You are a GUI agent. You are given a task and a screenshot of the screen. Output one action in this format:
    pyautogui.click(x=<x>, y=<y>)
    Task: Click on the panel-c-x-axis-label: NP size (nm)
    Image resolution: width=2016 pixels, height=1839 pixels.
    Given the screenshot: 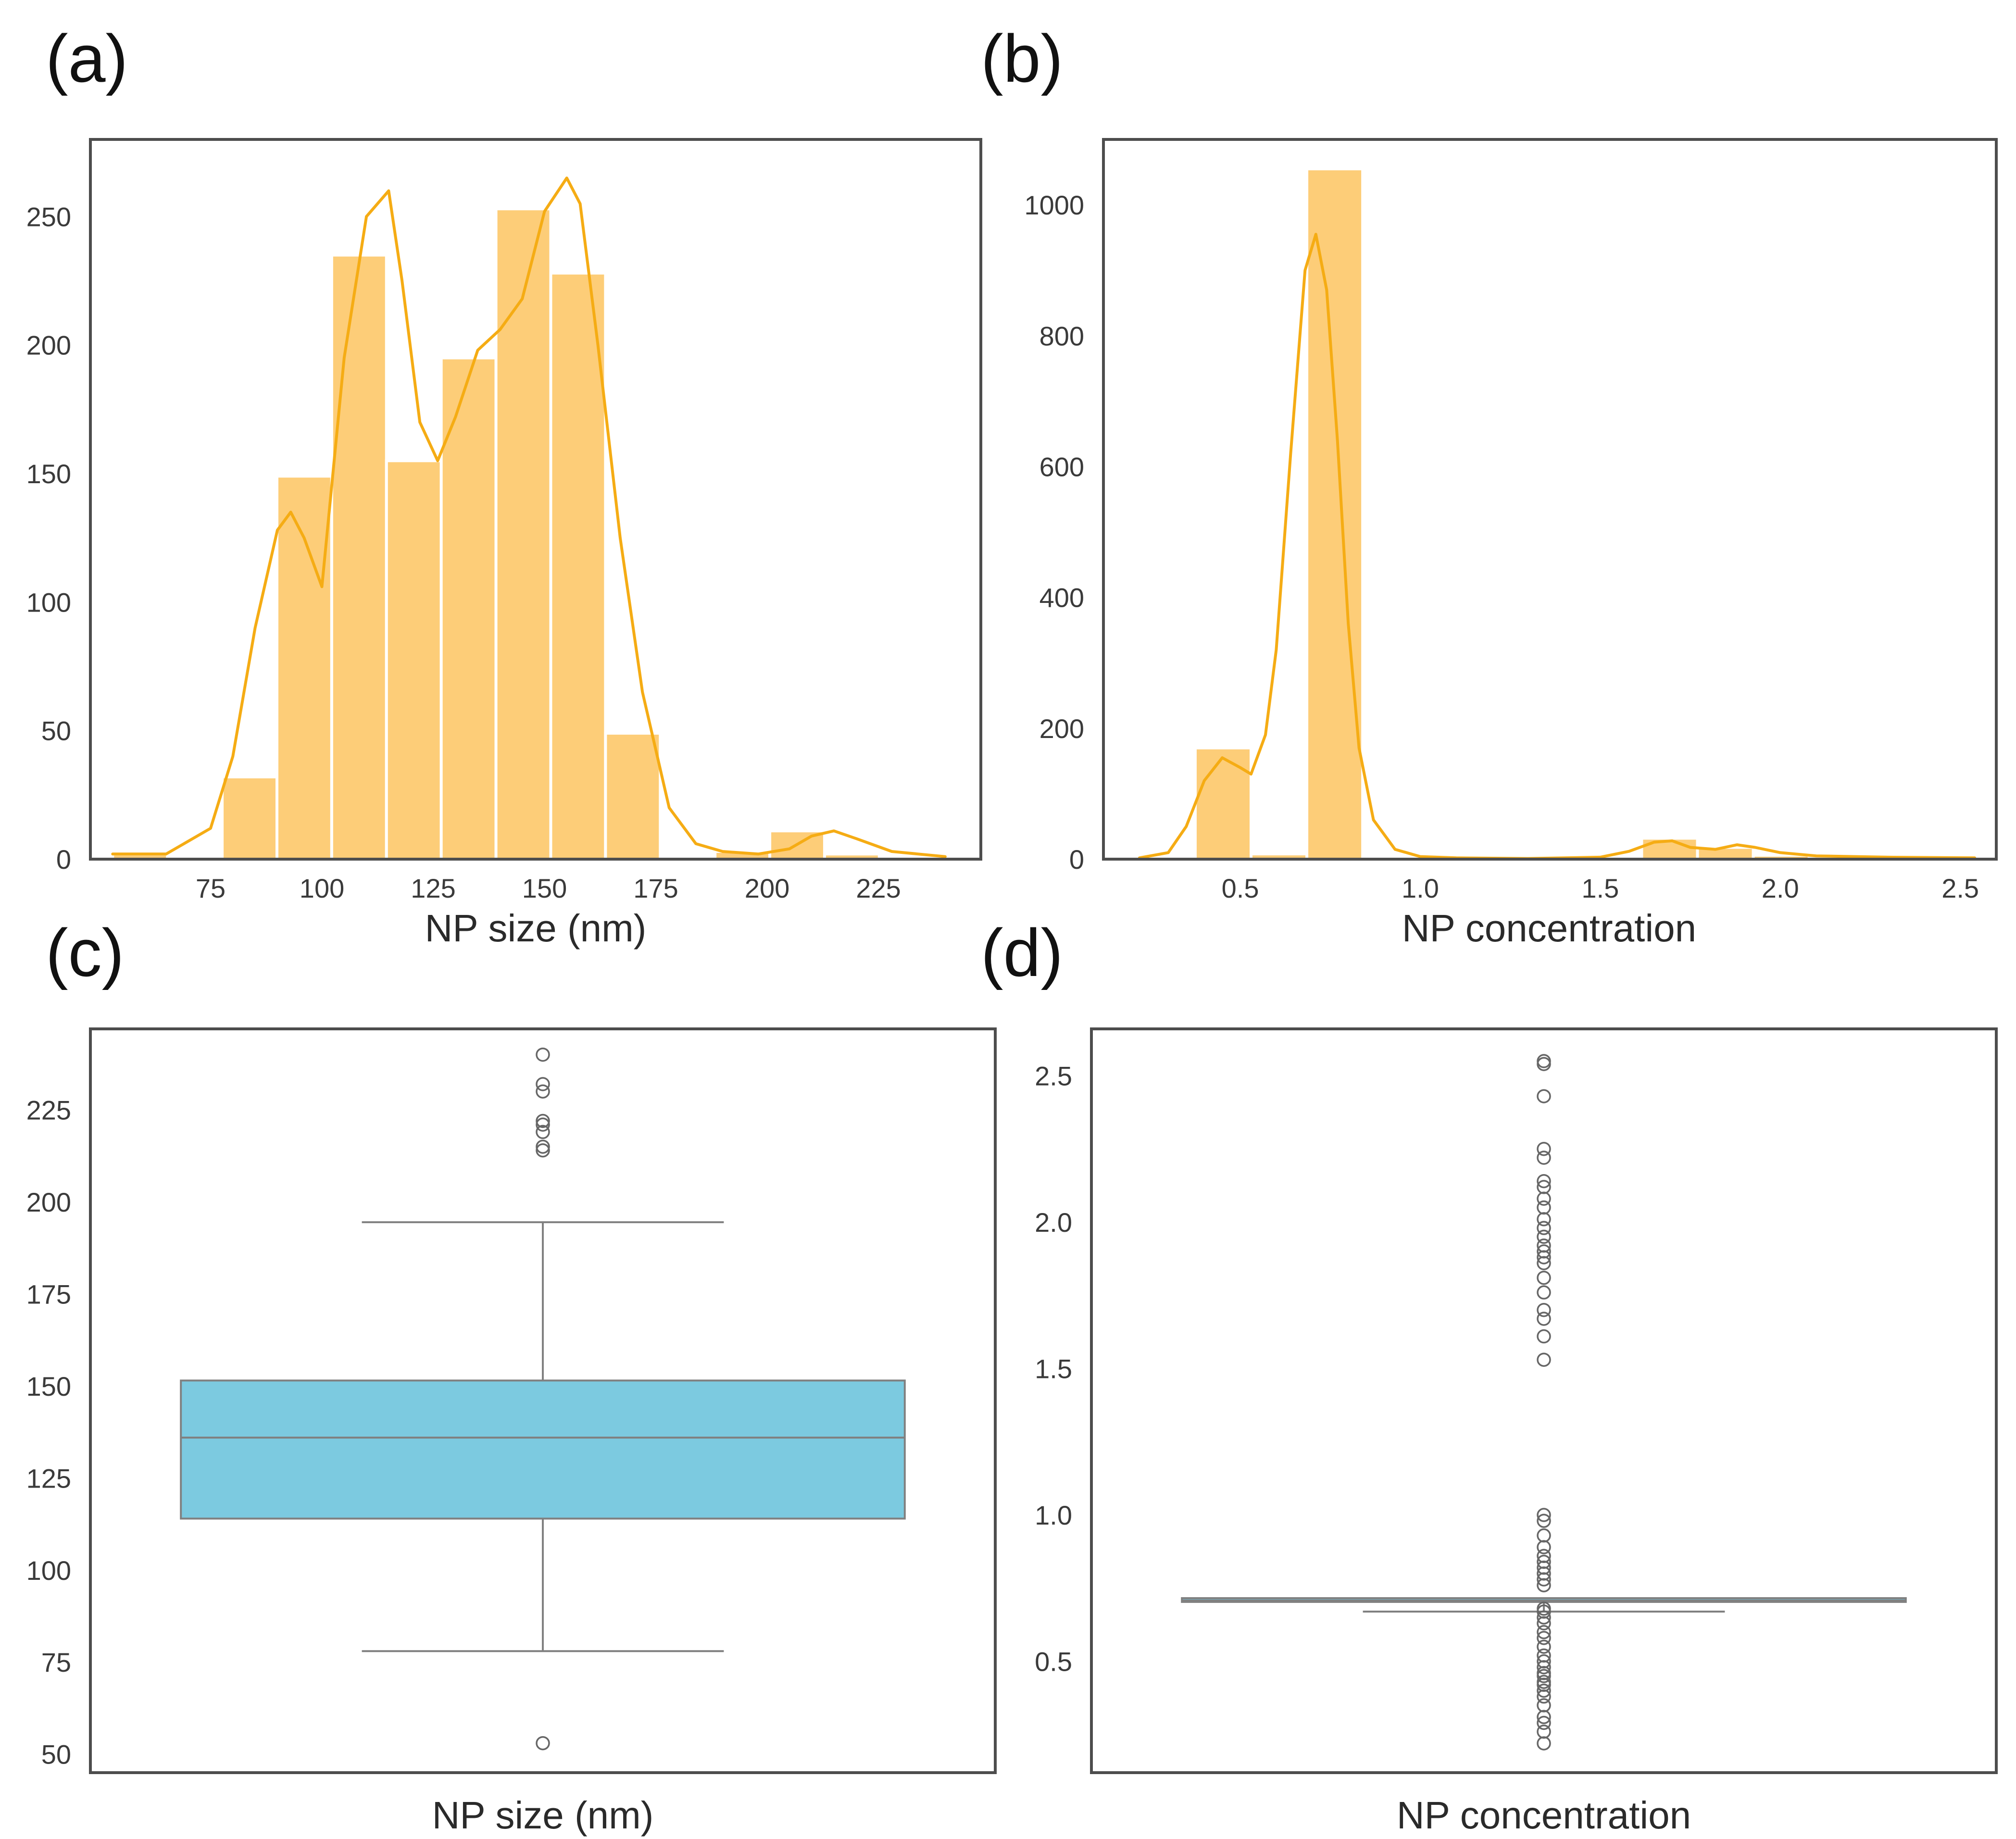 What is the action you would take?
    pyautogui.click(x=543, y=1815)
    